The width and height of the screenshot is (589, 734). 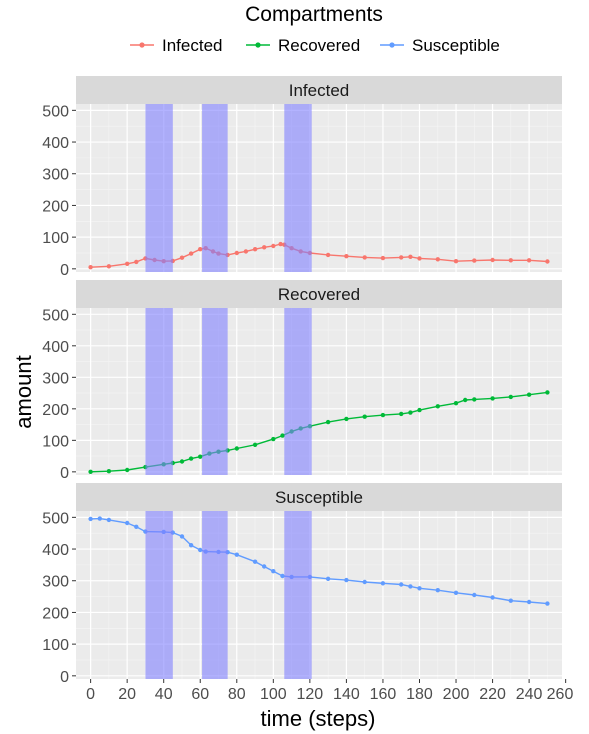 What do you see at coordinates (492, 694) in the screenshot?
I see `x-tick-label: 220` at bounding box center [492, 694].